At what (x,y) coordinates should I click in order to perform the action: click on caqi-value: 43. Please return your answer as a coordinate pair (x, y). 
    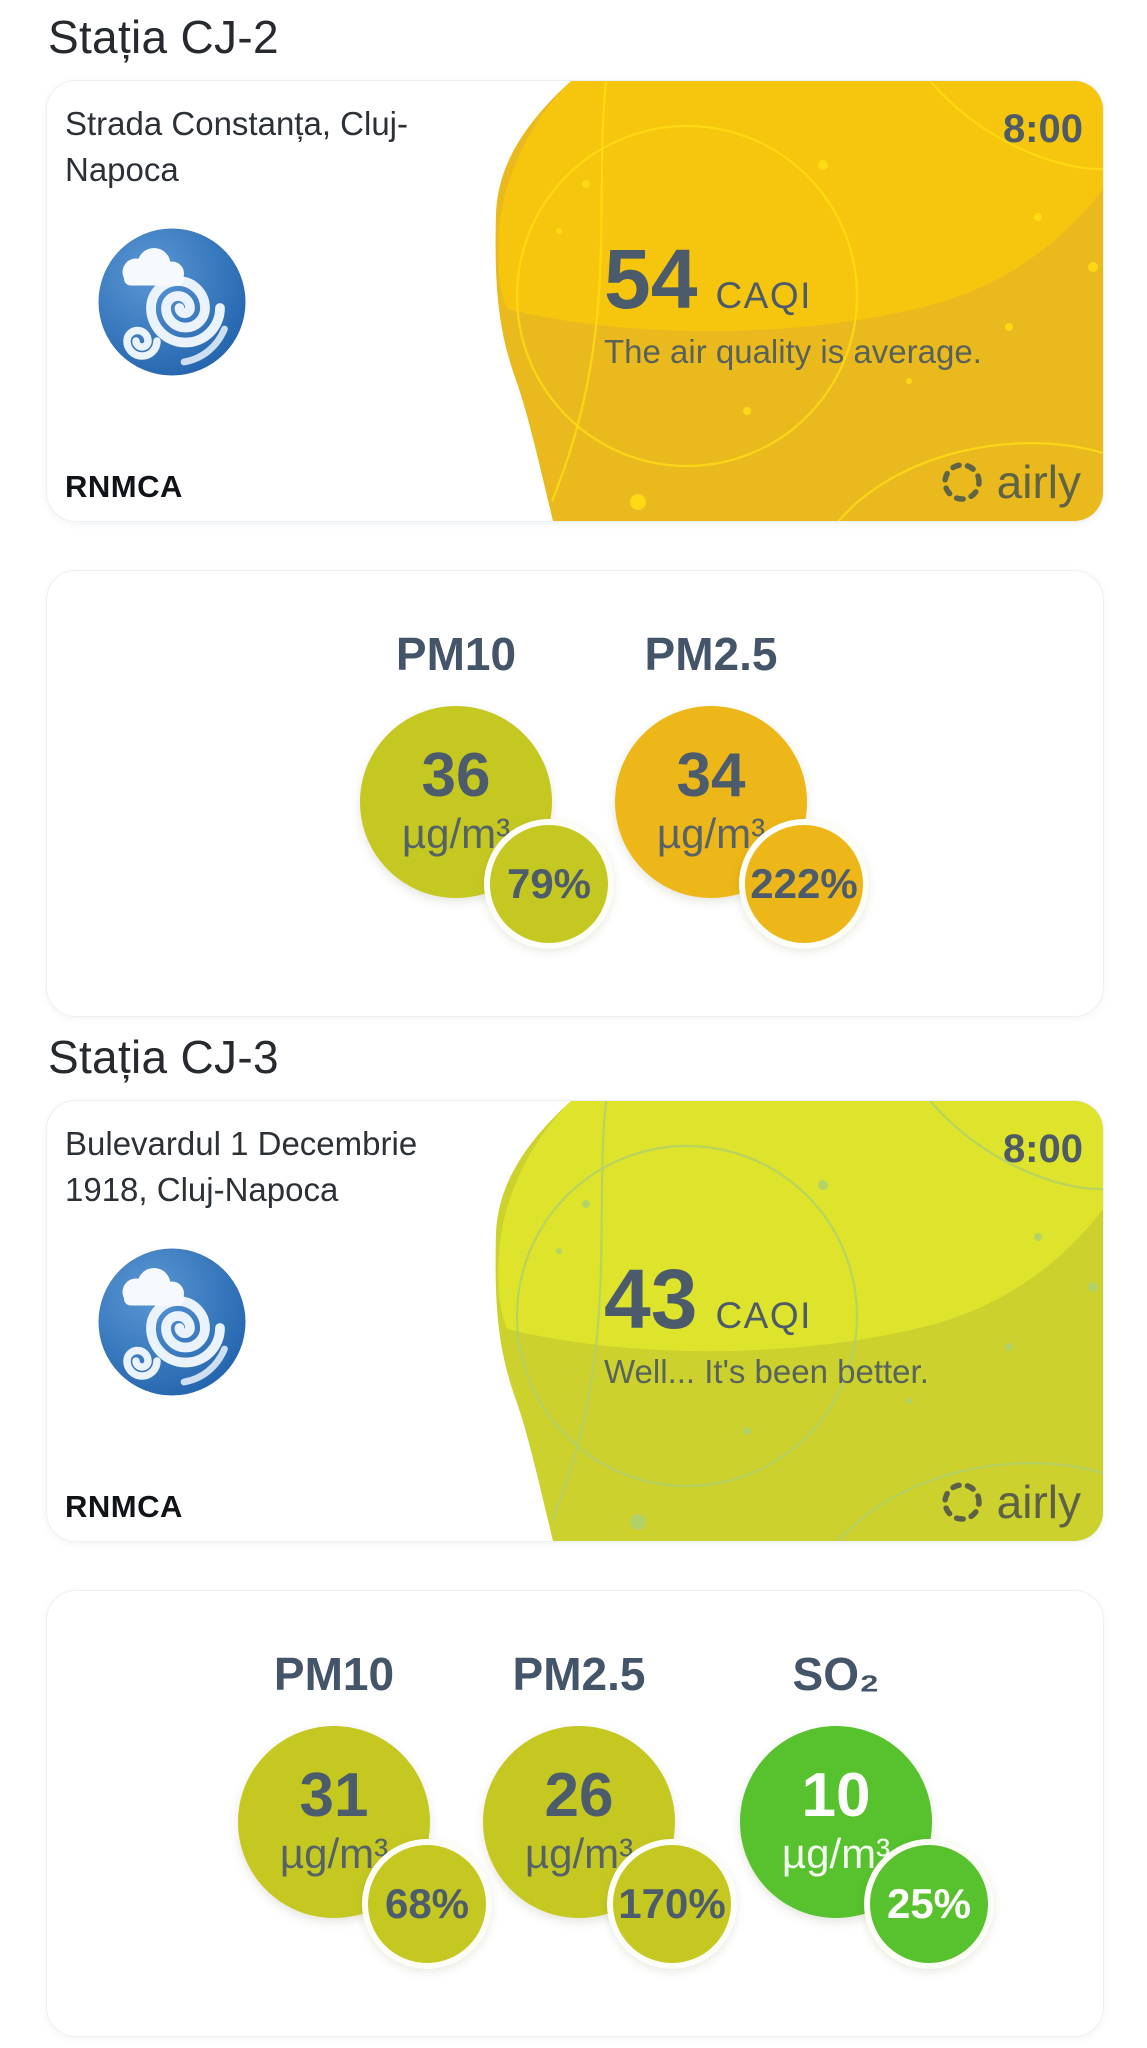
    Looking at the image, I should click on (651, 1299).